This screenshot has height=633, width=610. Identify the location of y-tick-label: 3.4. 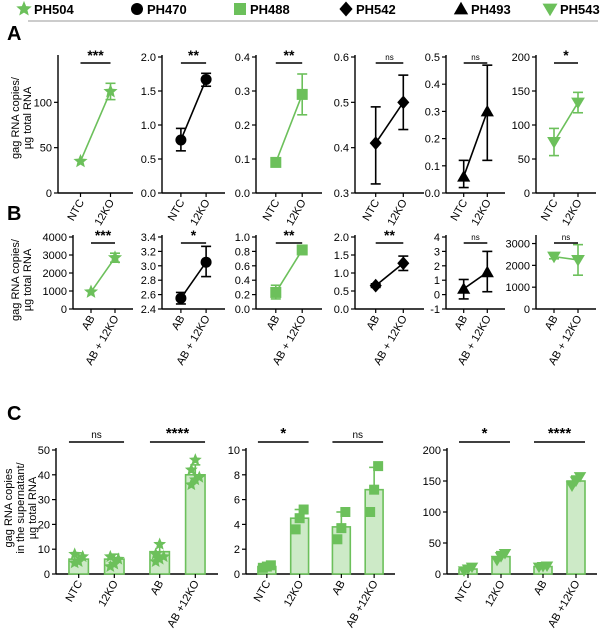
(148, 238).